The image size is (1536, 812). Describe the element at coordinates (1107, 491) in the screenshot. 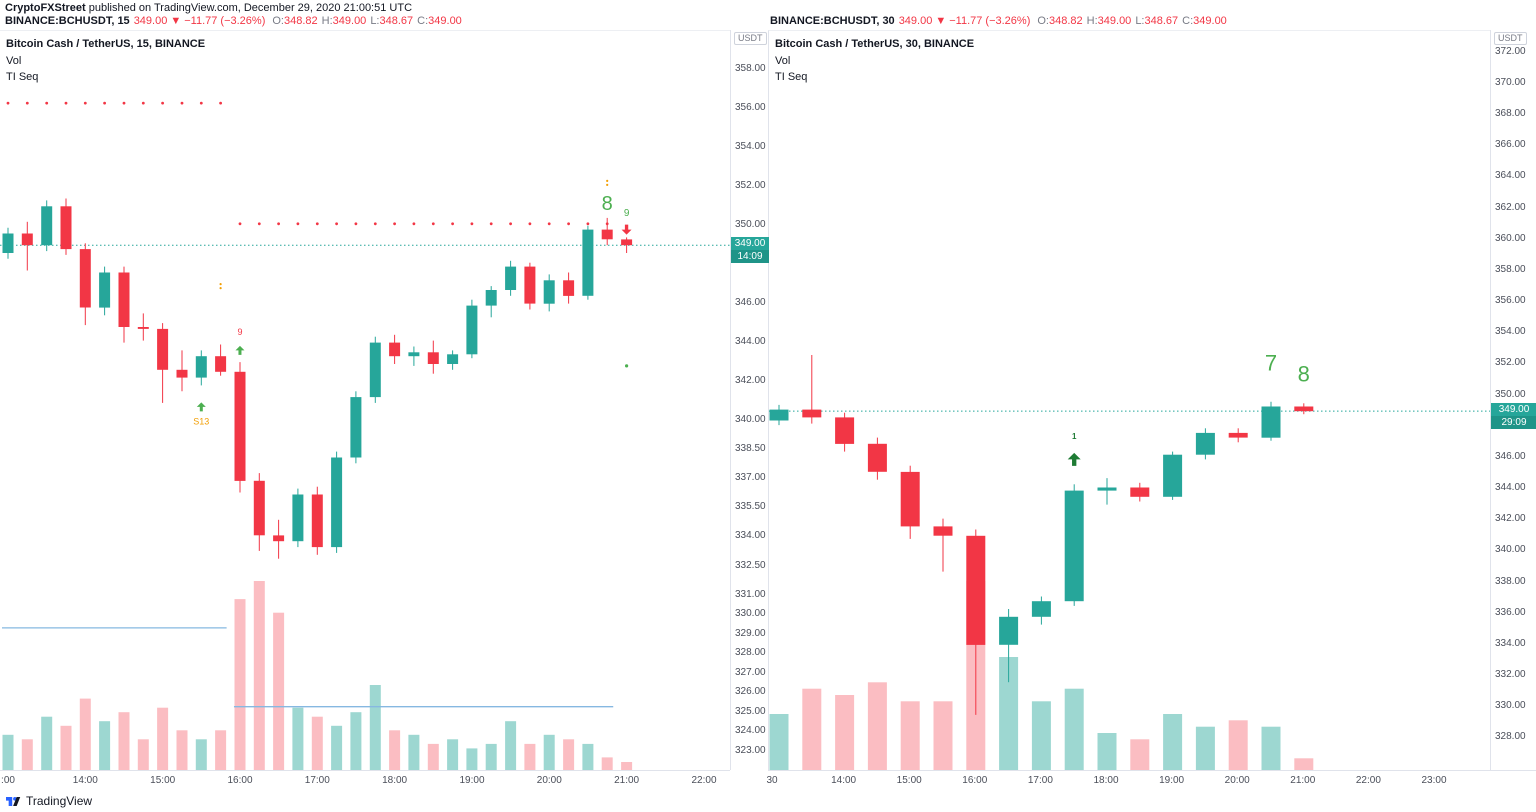

I see `candle-18:00` at that location.